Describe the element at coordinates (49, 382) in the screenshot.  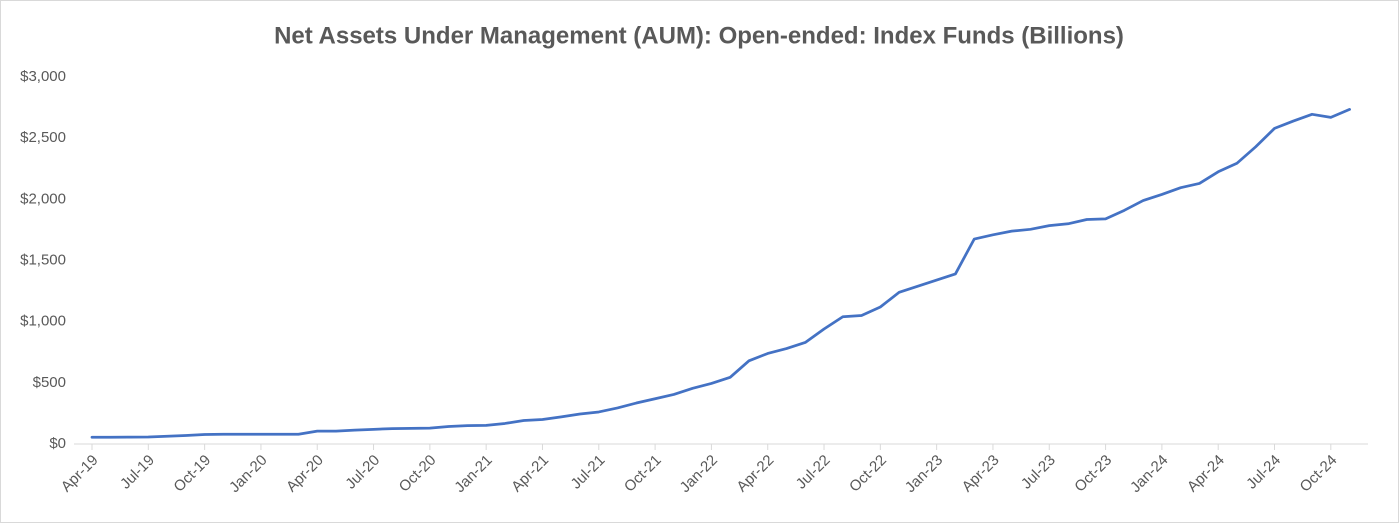
I see `y-tick-label: $500` at that location.